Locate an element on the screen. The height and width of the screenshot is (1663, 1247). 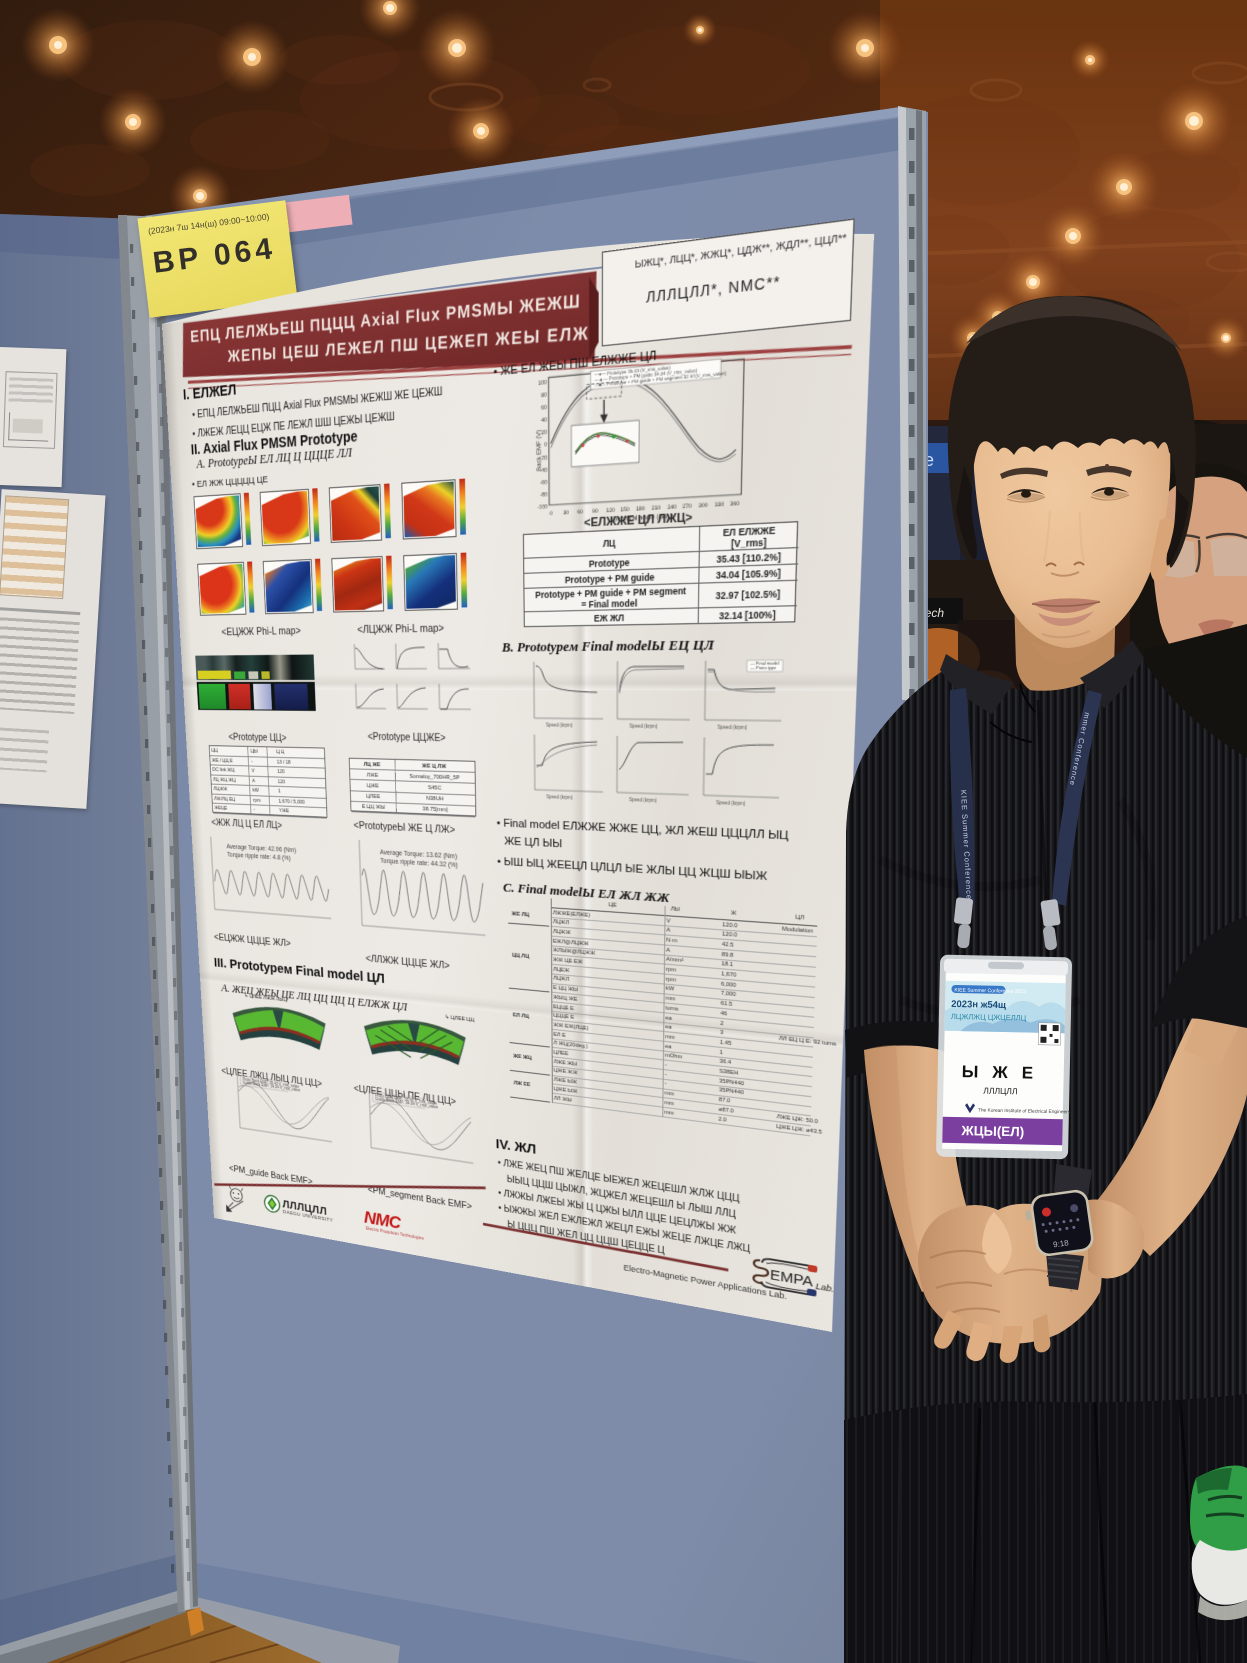
svg-text: 180 is located at coordinates (640, 509).